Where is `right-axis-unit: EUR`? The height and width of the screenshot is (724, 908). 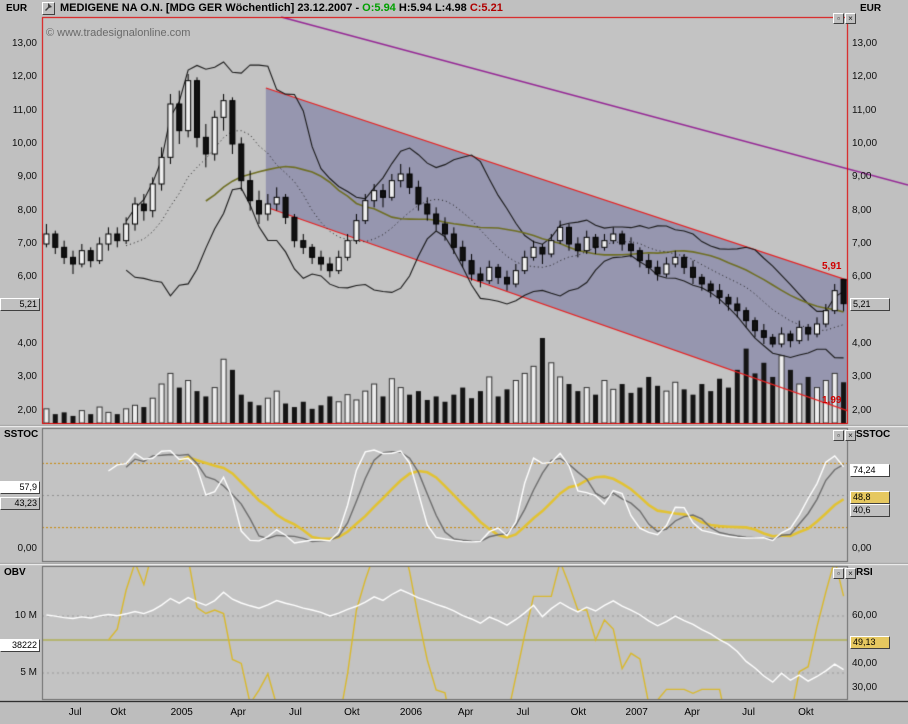 right-axis-unit: EUR is located at coordinates (871, 8).